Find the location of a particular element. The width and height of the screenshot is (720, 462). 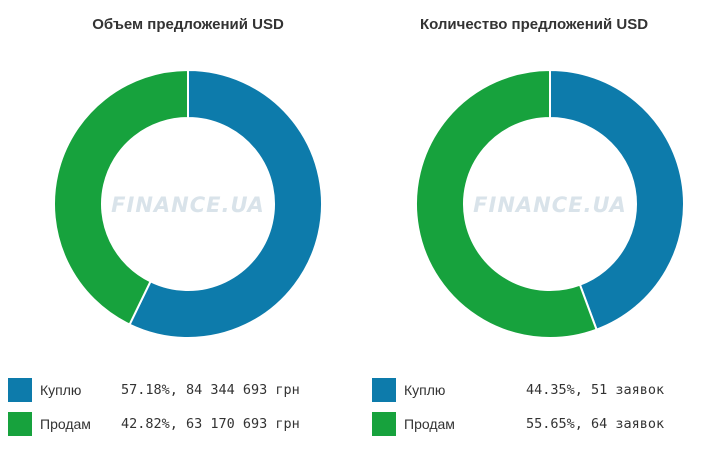

legend-value-sell: 55.65%, 64 заявок is located at coordinates (595, 424).